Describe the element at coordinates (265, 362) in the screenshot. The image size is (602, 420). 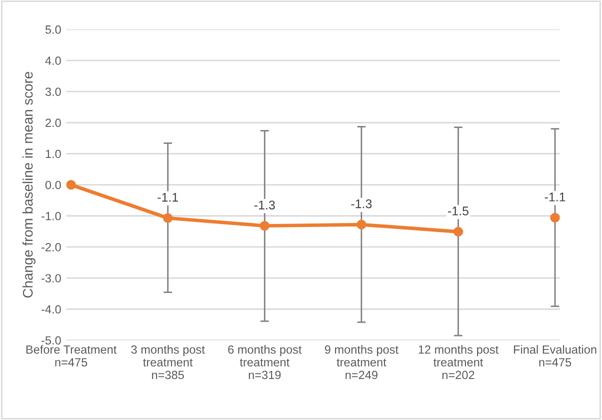
I see `x-tick-label: 6 months post treatment n=319` at that location.